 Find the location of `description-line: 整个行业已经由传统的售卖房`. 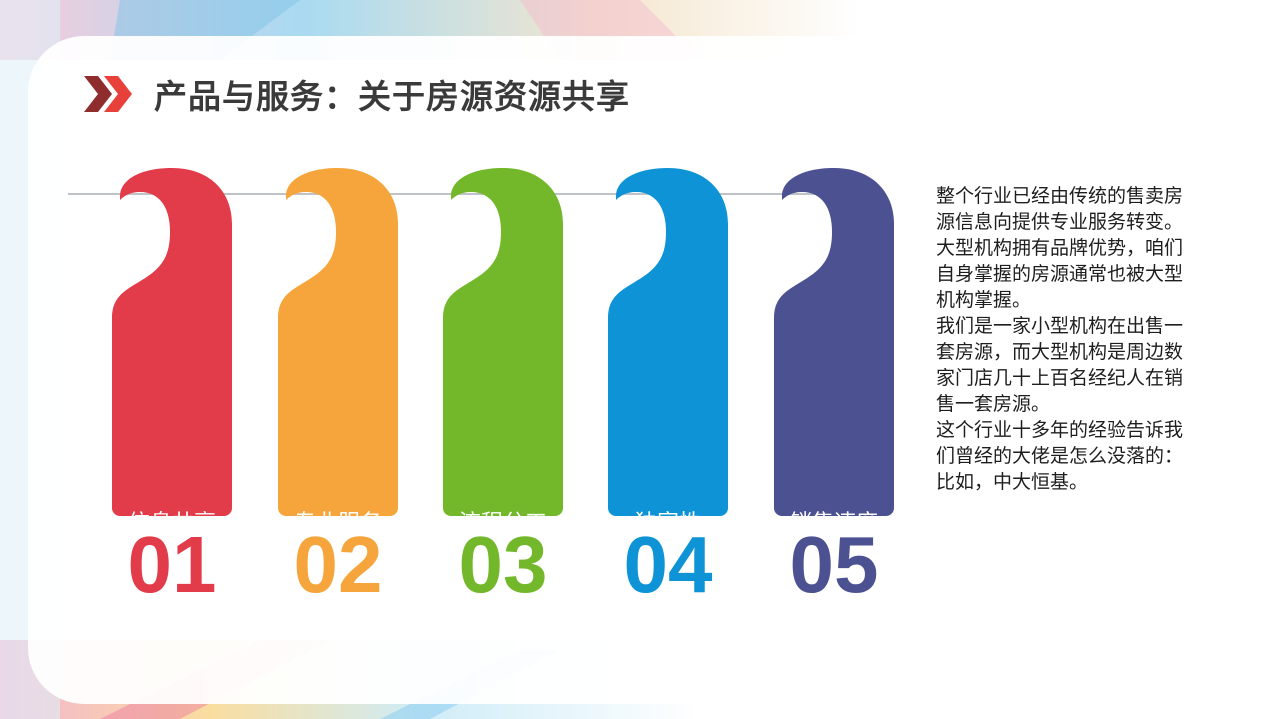

description-line: 整个行业已经由传统的售卖房 is located at coordinates (1060, 196).